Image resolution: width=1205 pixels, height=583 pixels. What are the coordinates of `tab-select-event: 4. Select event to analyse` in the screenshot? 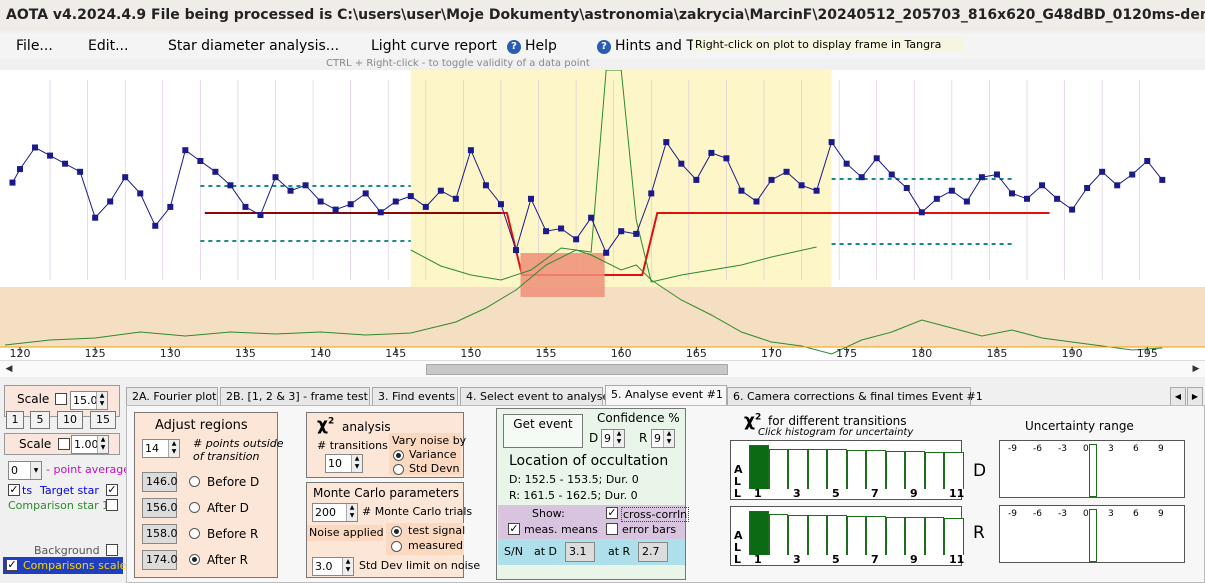 It's located at (534, 396).